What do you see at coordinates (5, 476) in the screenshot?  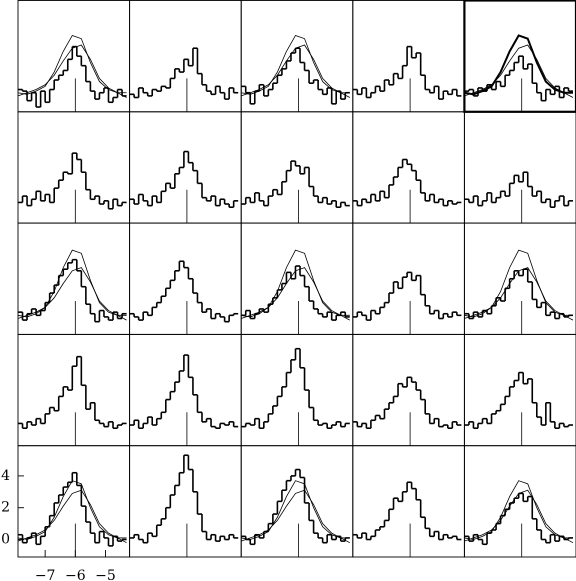 I see `y-tick-label: 4` at bounding box center [5, 476].